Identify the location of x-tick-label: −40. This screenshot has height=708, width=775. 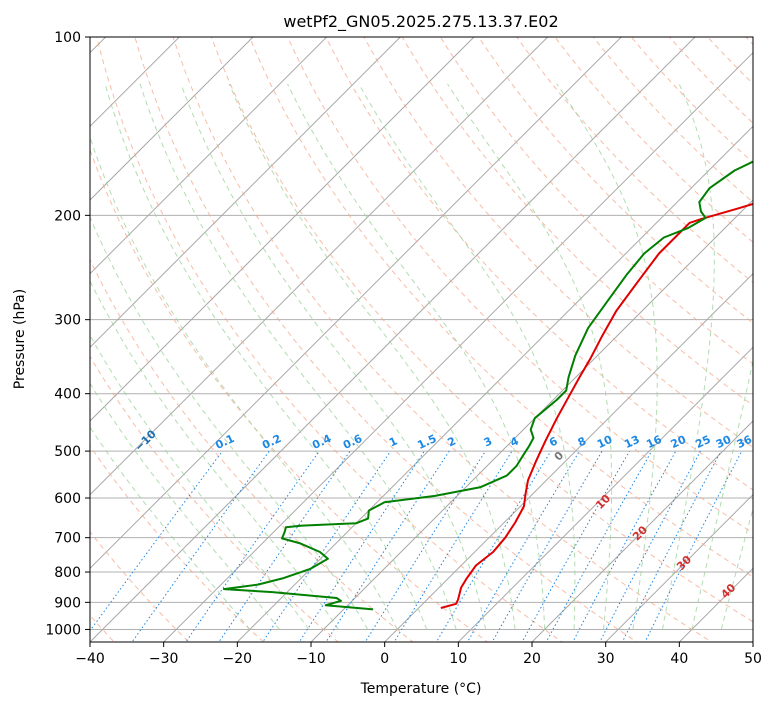
(90, 659).